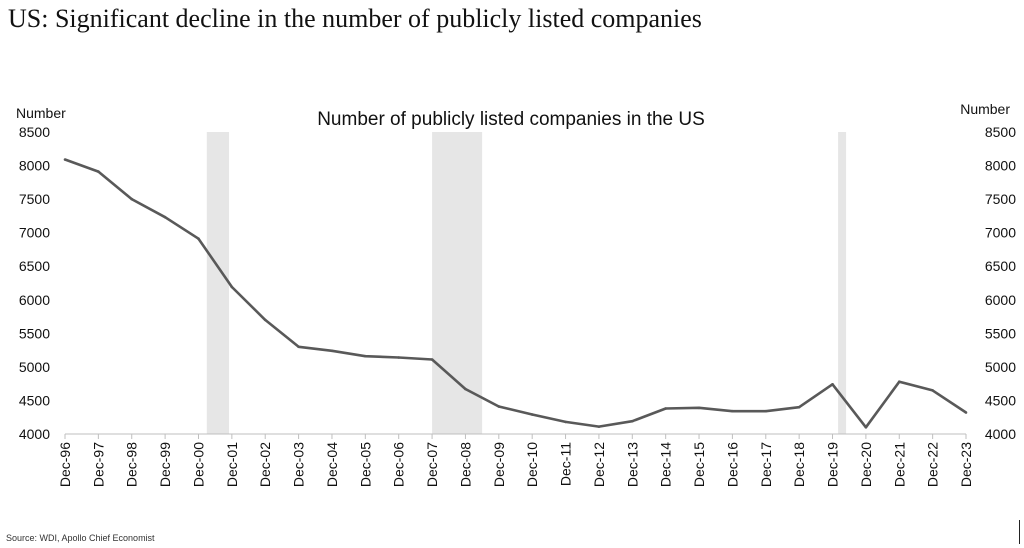  Describe the element at coordinates (566, 464) in the screenshot. I see `x-tick-label: Dec-11` at that location.